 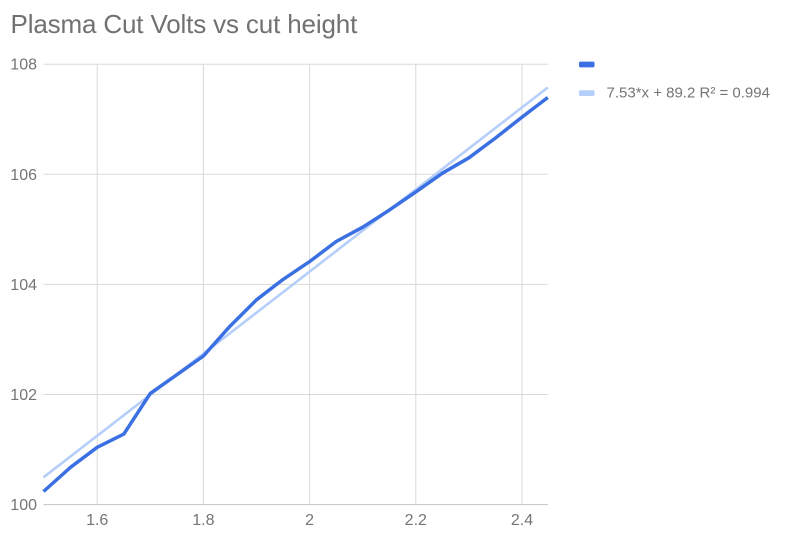 What do you see at coordinates (23, 395) in the screenshot?
I see `svg-text: 102` at bounding box center [23, 395].